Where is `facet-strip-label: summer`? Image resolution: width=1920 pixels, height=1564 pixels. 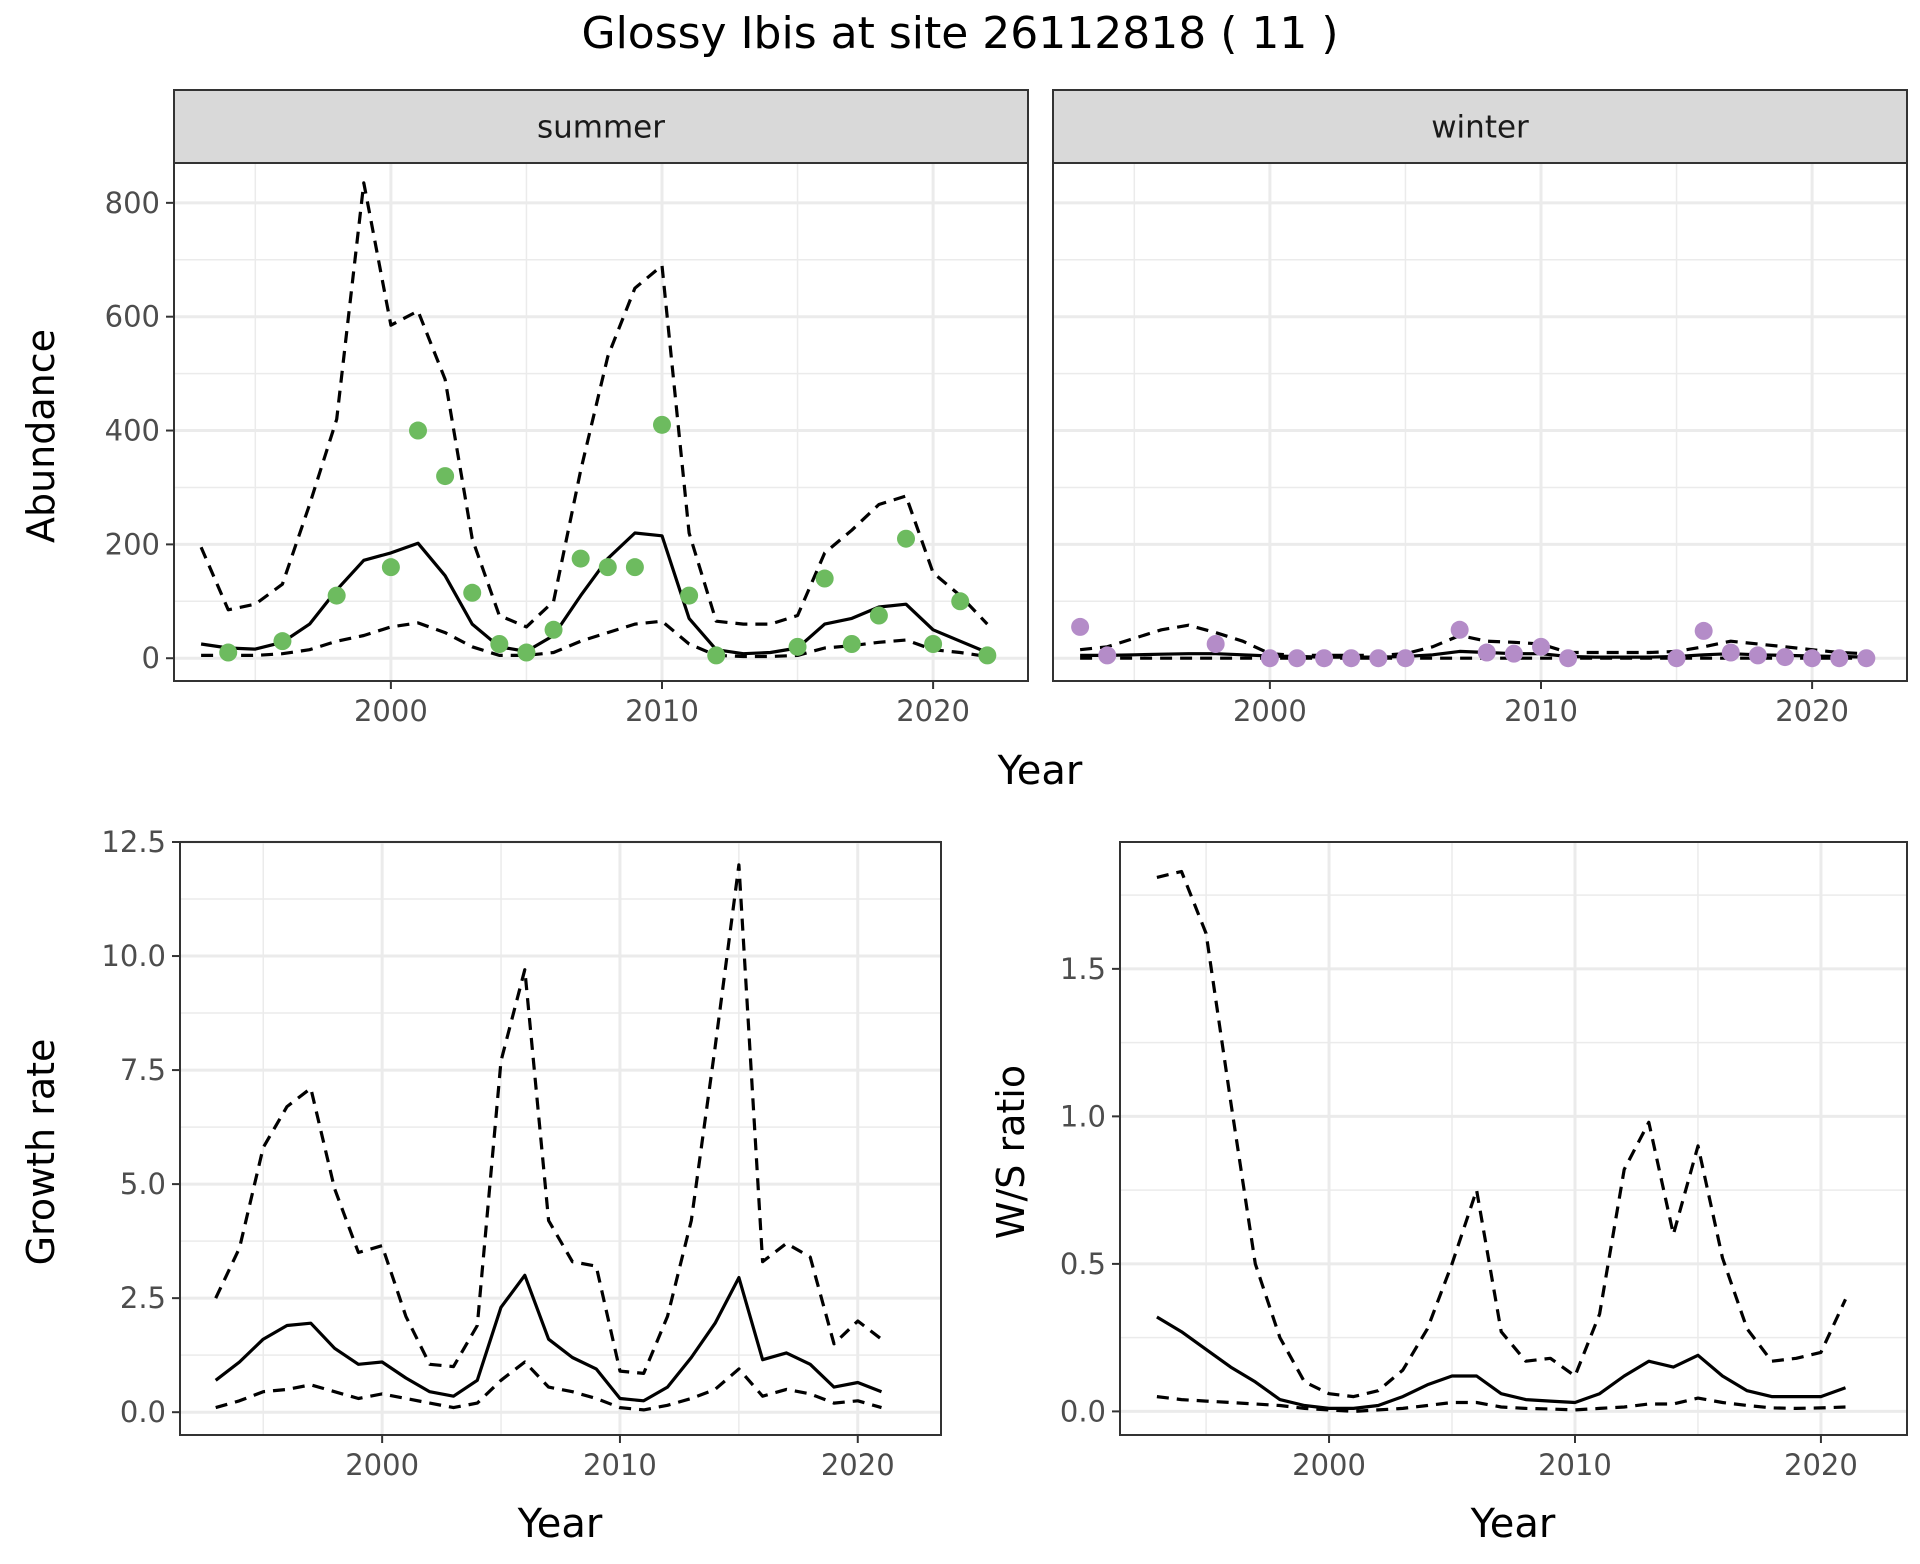
facet-strip-label: summer is located at coordinates (601, 128).